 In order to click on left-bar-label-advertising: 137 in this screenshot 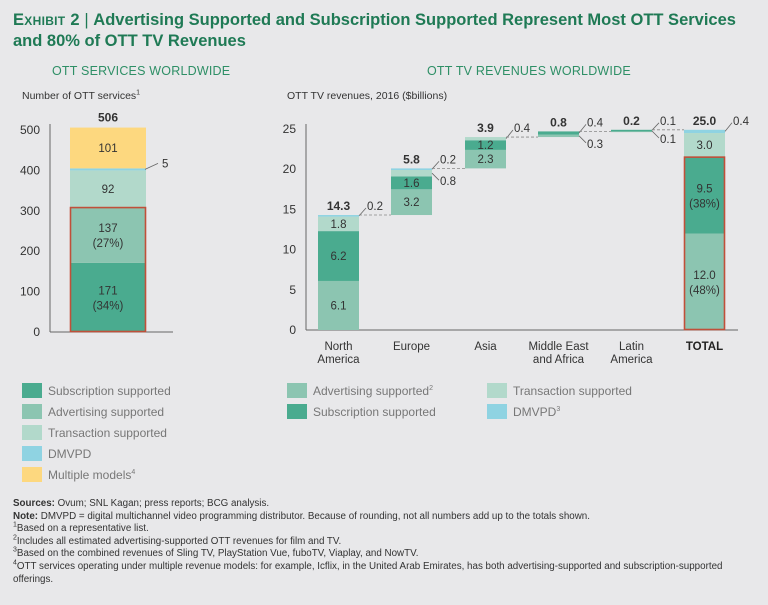, I will do `click(107, 229)`.